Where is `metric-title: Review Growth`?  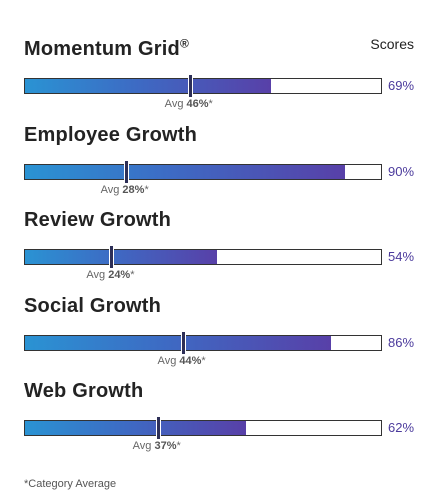 metric-title: Review Growth is located at coordinates (98, 220).